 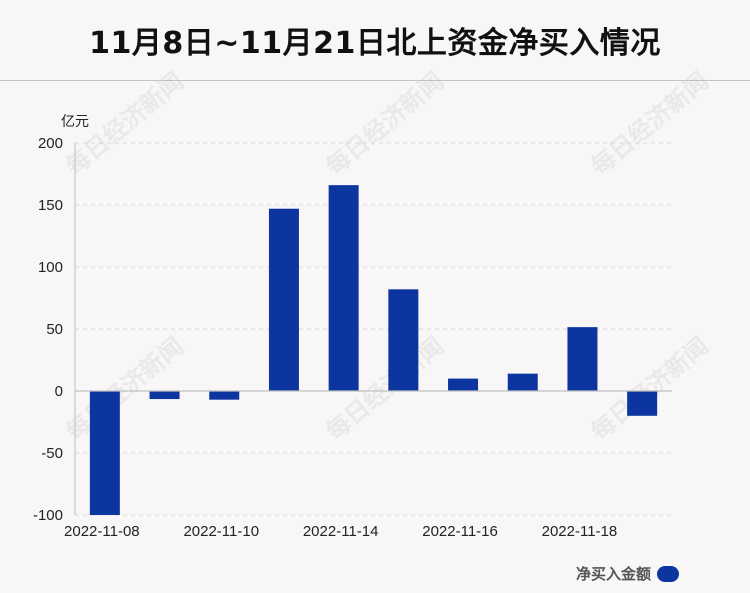 I want to click on y-tick-label: -50, so click(x=52, y=453).